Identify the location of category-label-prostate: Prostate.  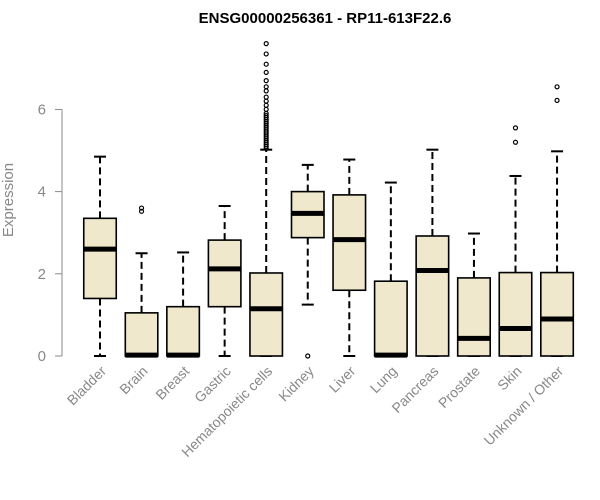
(459, 387).